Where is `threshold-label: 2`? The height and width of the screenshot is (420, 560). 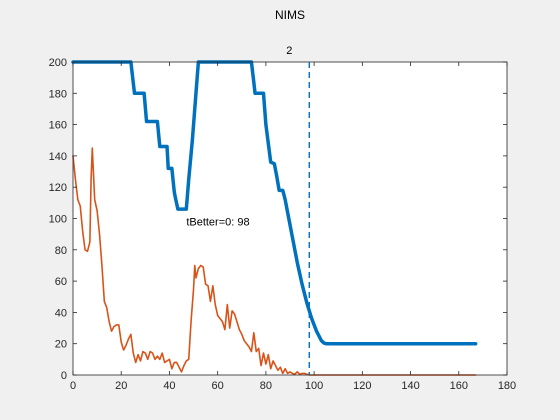
threshold-label: 2 is located at coordinates (289, 51).